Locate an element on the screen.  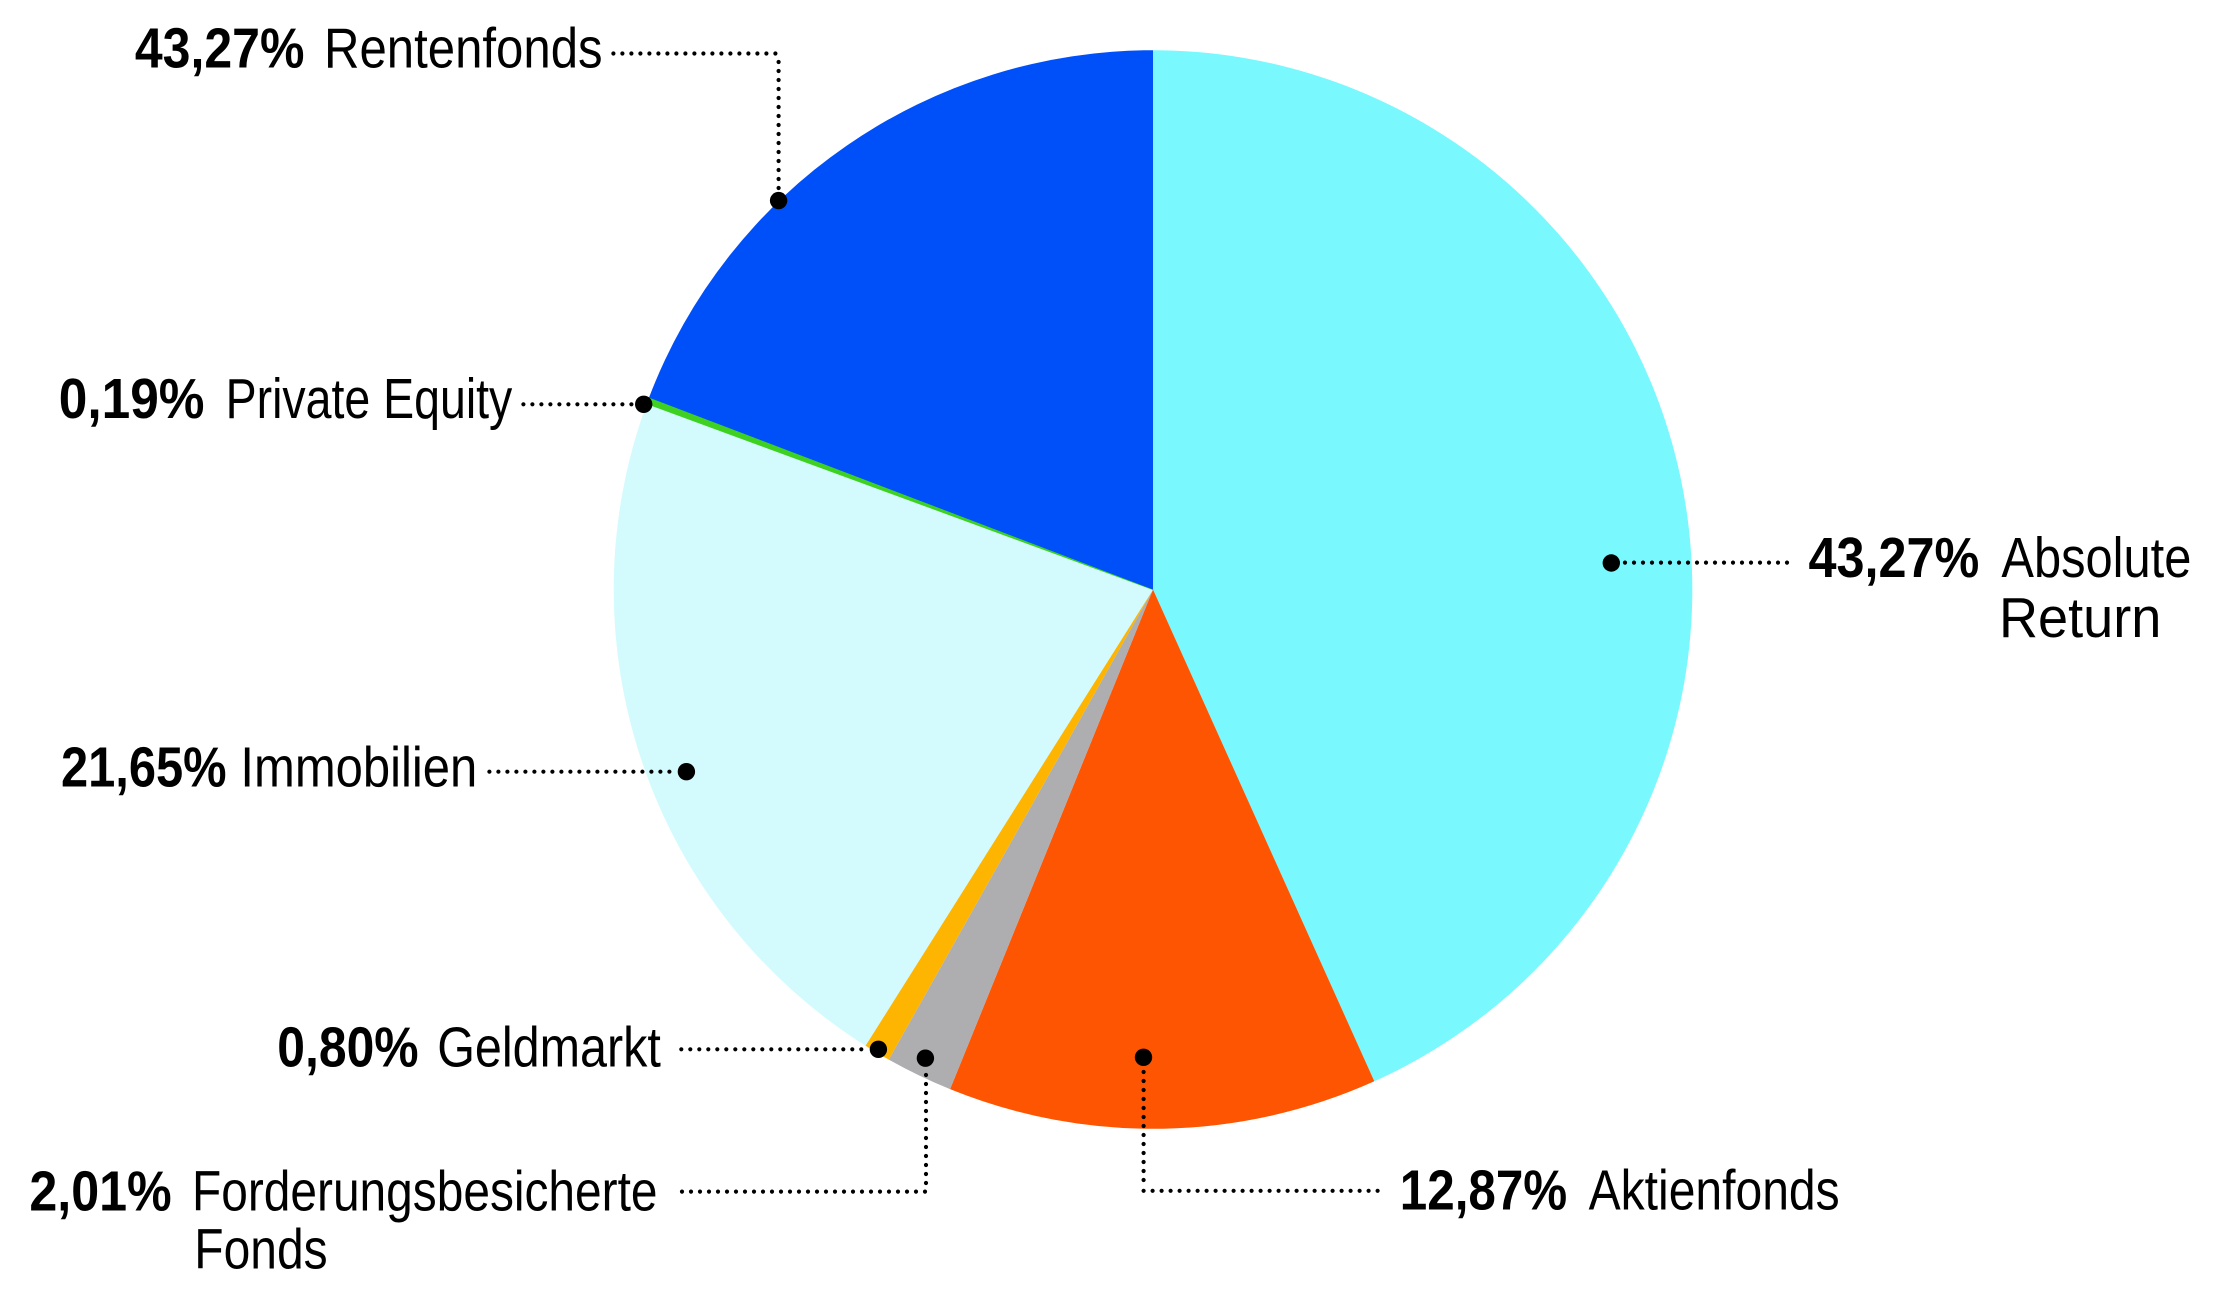
svg-text: Fonds is located at coordinates (260, 1248).